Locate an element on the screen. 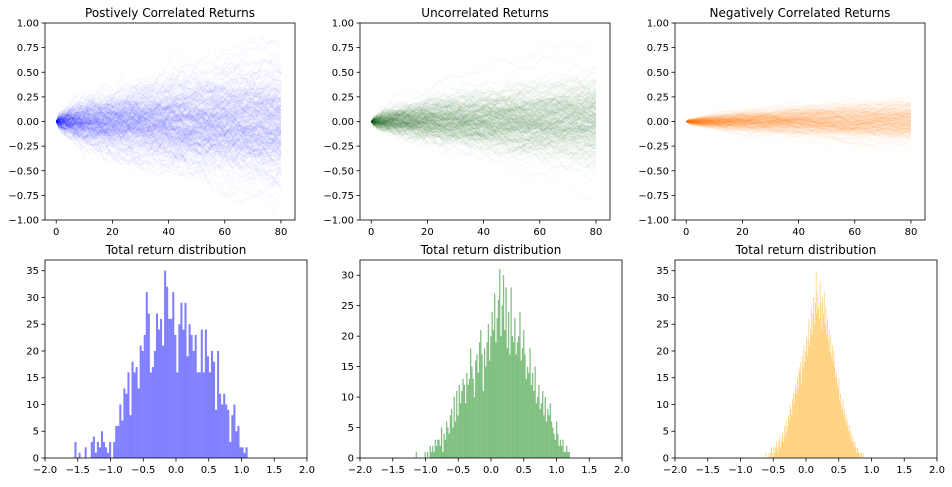  y-tick-label: 10 is located at coordinates (32, 405).